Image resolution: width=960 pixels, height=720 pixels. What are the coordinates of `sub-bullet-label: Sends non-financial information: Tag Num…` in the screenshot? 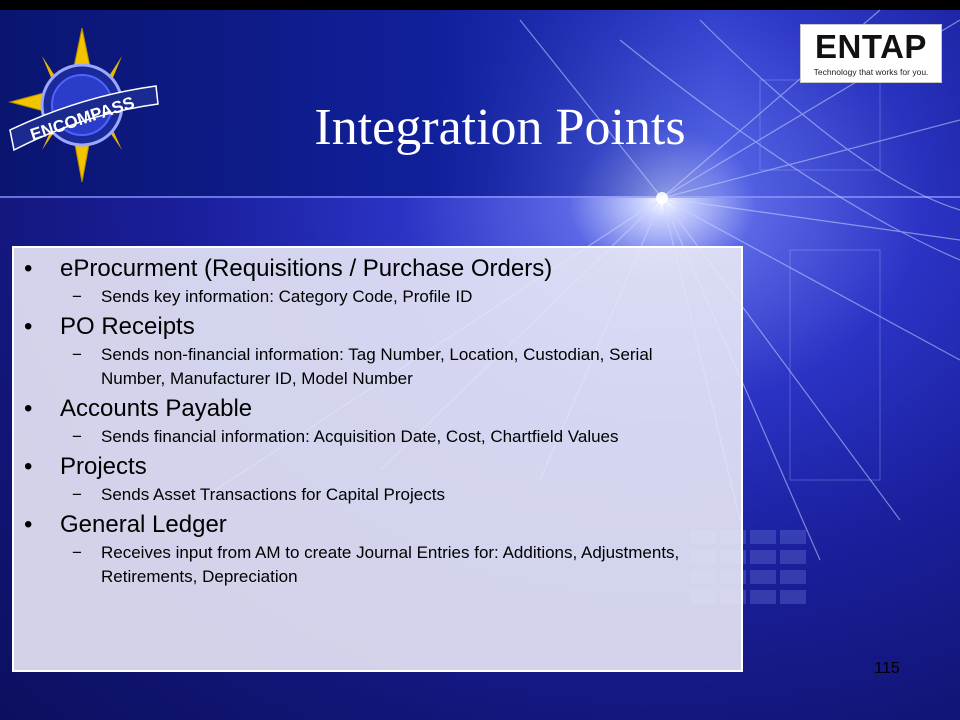 It's located at (377, 366).